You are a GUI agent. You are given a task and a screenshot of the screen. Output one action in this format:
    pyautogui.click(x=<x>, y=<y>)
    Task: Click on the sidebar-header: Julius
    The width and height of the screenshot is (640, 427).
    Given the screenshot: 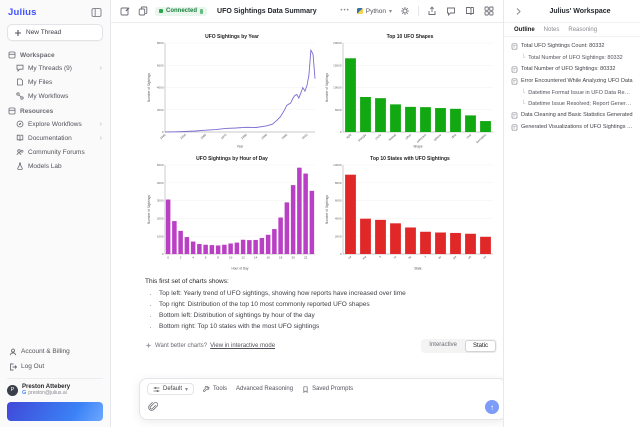 What is the action you would take?
    pyautogui.click(x=55, y=11)
    